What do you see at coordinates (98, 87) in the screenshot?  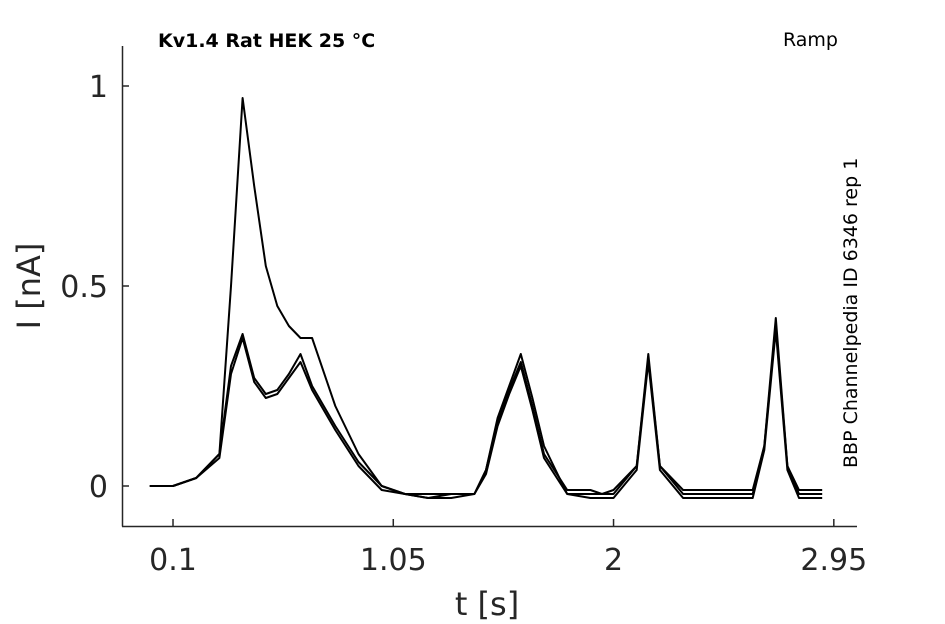 I see `y-tick-label: 1` at bounding box center [98, 87].